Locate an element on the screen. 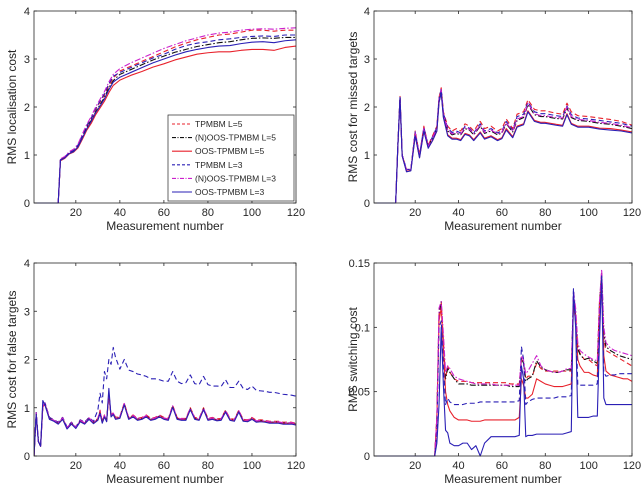 Image resolution: width=642 pixels, height=496 pixels. legend-box is located at coordinates (231, 158).